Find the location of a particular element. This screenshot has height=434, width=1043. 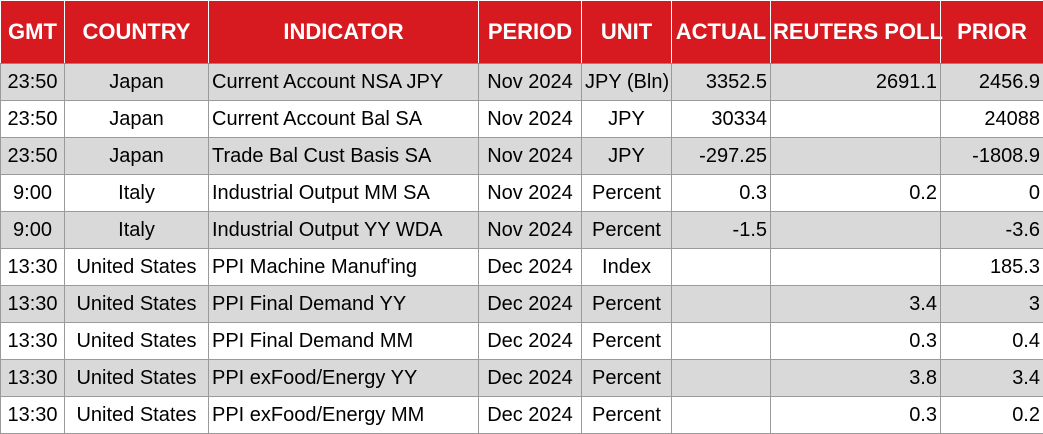

cell-reuters-poll: 0.2 is located at coordinates (856, 193).